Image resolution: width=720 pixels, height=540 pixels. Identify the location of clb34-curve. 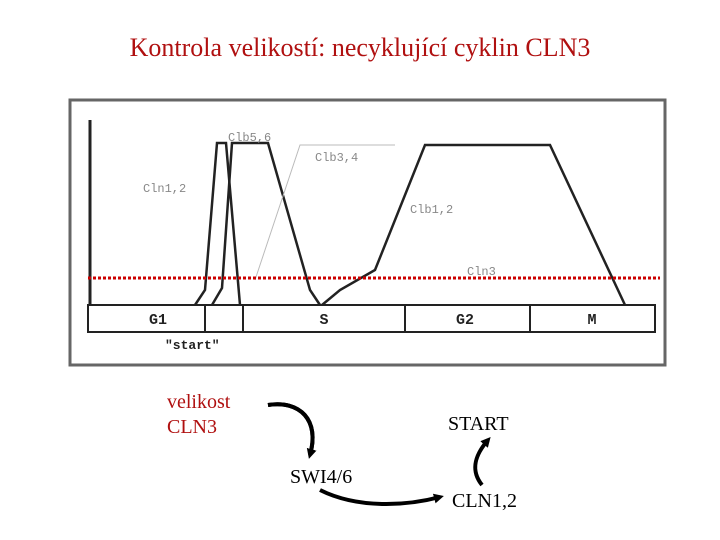
(324, 212).